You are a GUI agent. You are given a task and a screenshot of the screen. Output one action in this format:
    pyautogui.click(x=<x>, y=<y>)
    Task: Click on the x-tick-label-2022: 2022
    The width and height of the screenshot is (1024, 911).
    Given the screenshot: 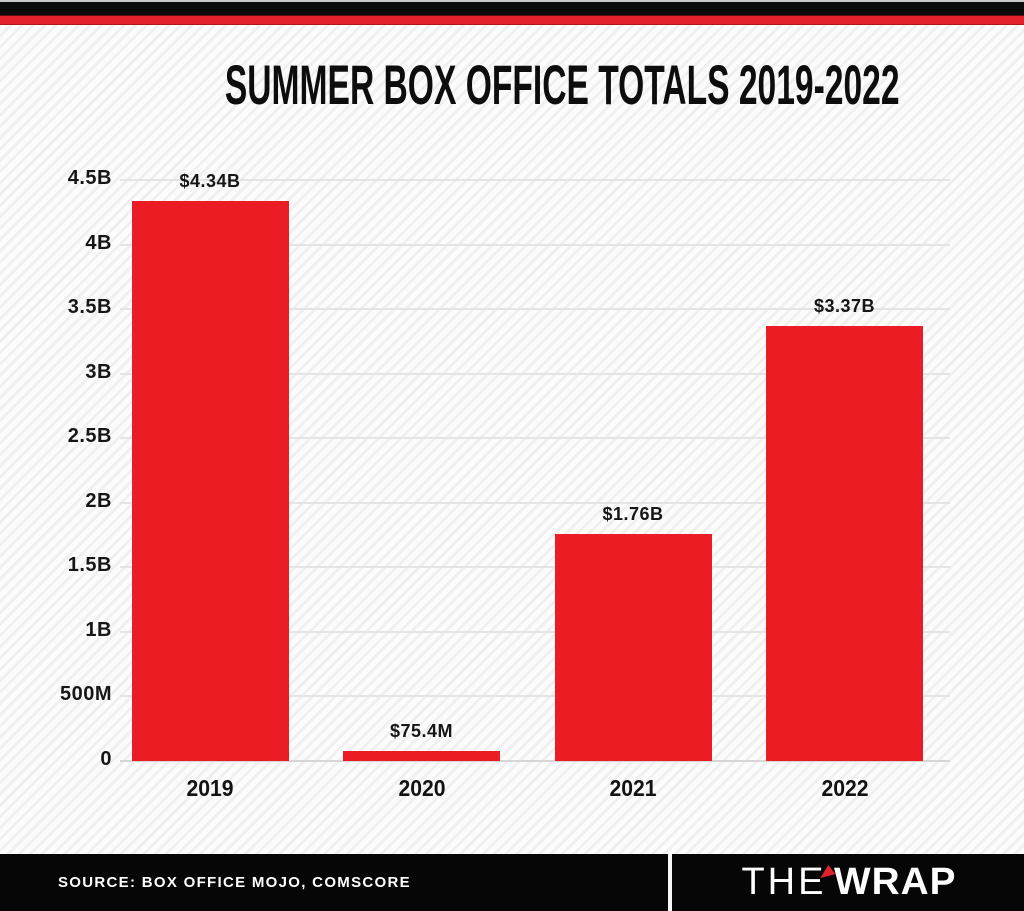 What is the action you would take?
    pyautogui.click(x=844, y=788)
    